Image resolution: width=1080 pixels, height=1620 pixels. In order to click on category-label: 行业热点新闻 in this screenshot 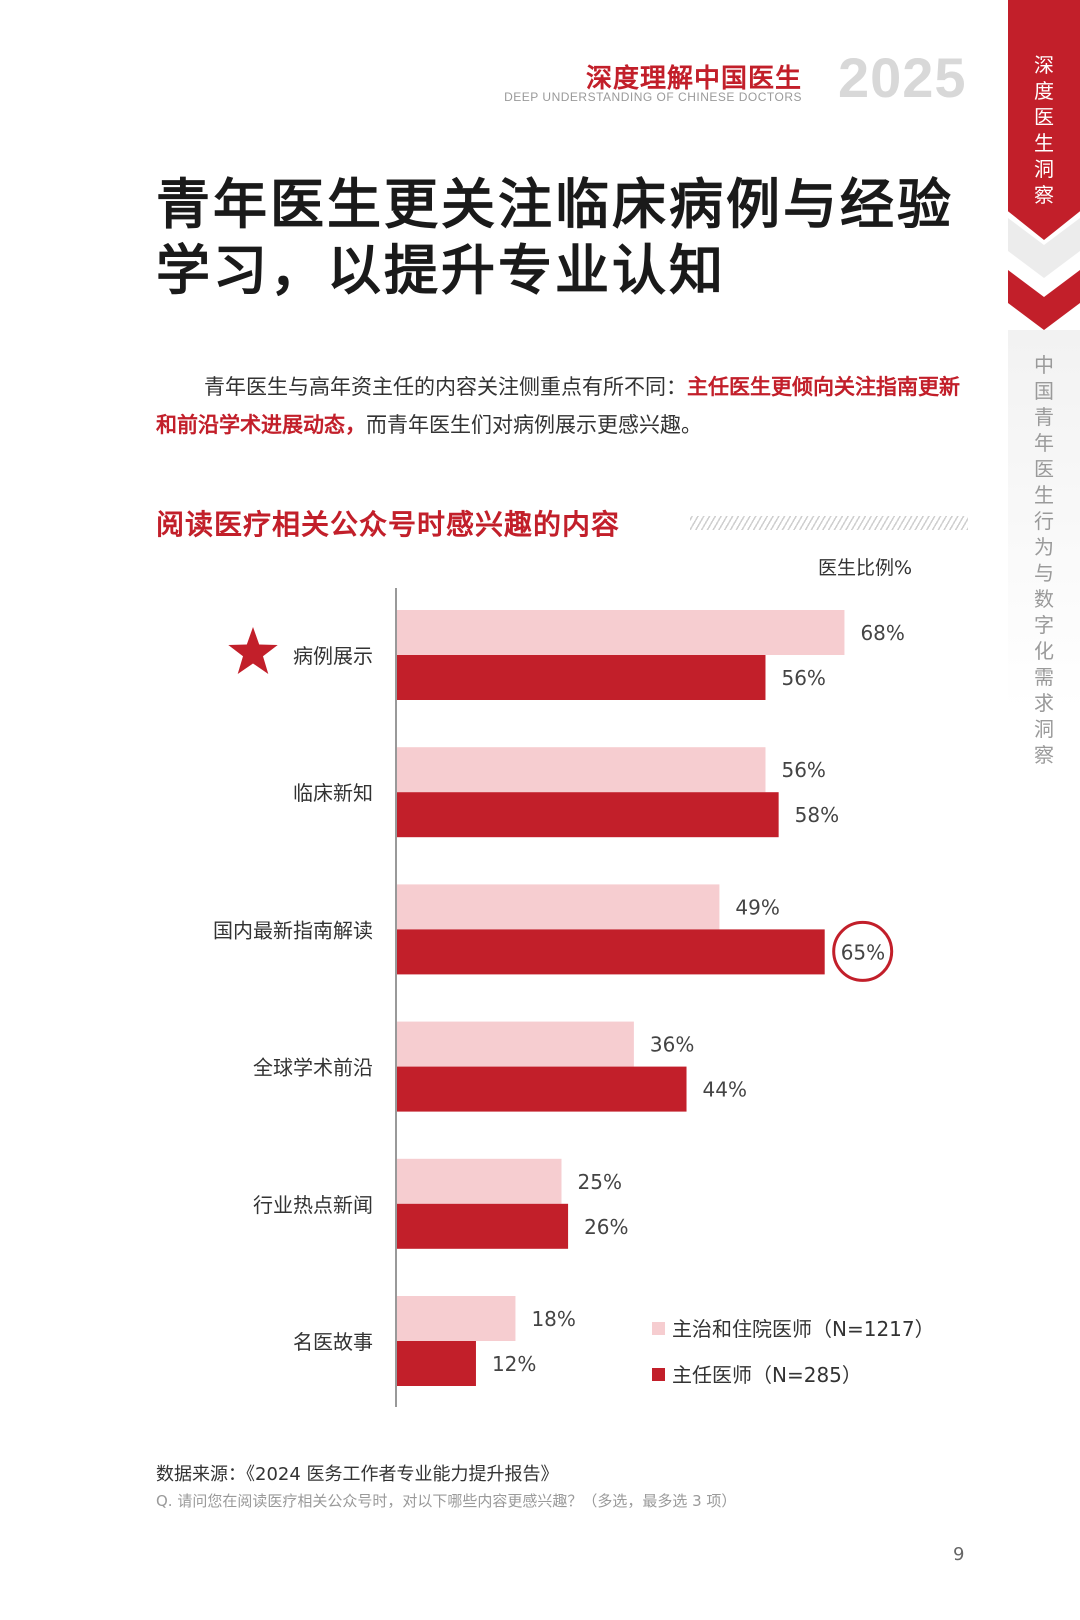, I will do `click(313, 1205)`.